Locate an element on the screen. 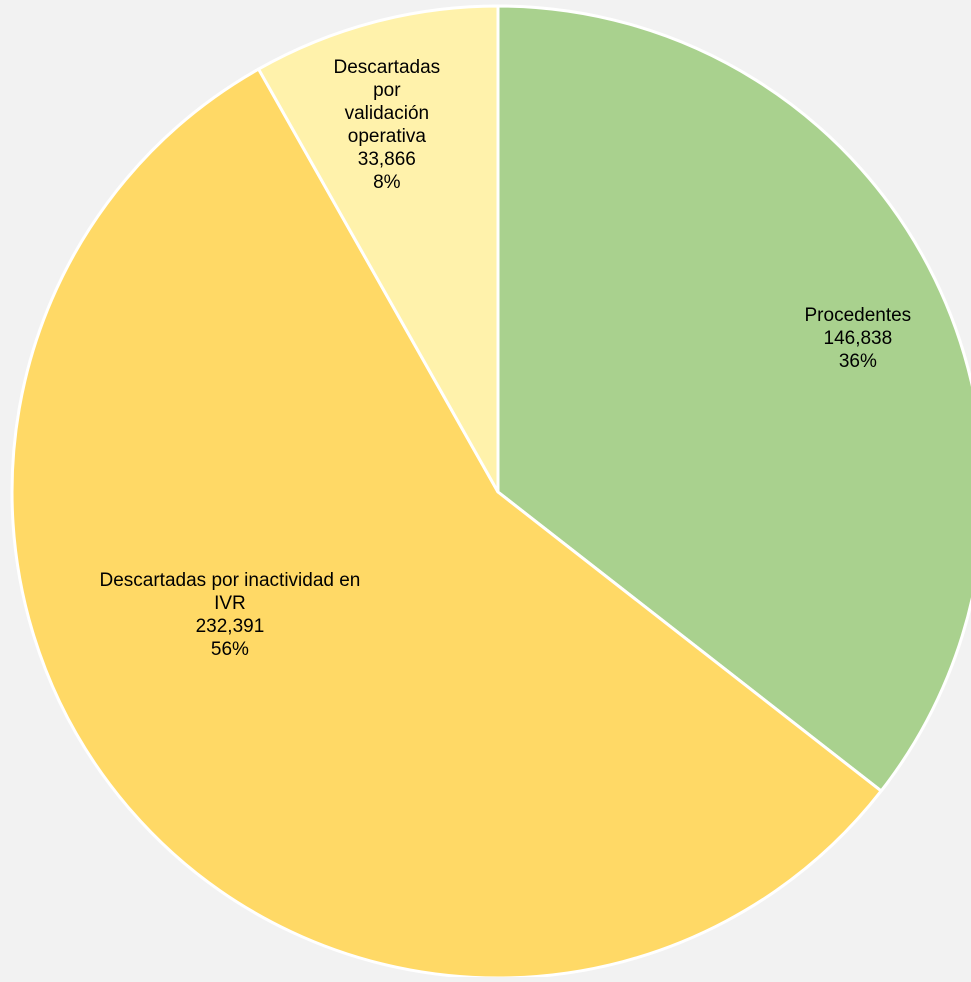 This screenshot has height=982, width=971. slice-category-text: por is located at coordinates (387, 90).